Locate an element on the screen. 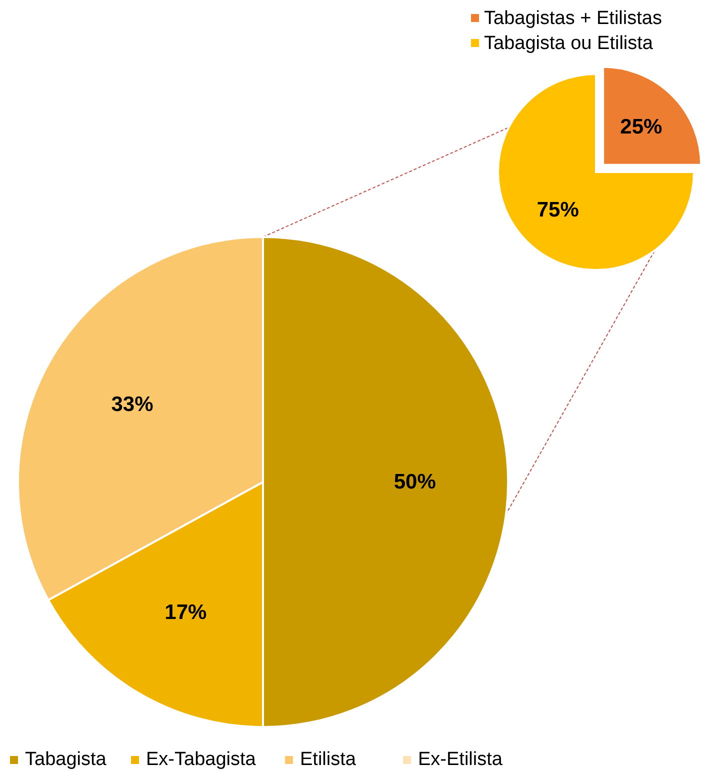  legend-label: Tabagista ou Etilista is located at coordinates (569, 43).